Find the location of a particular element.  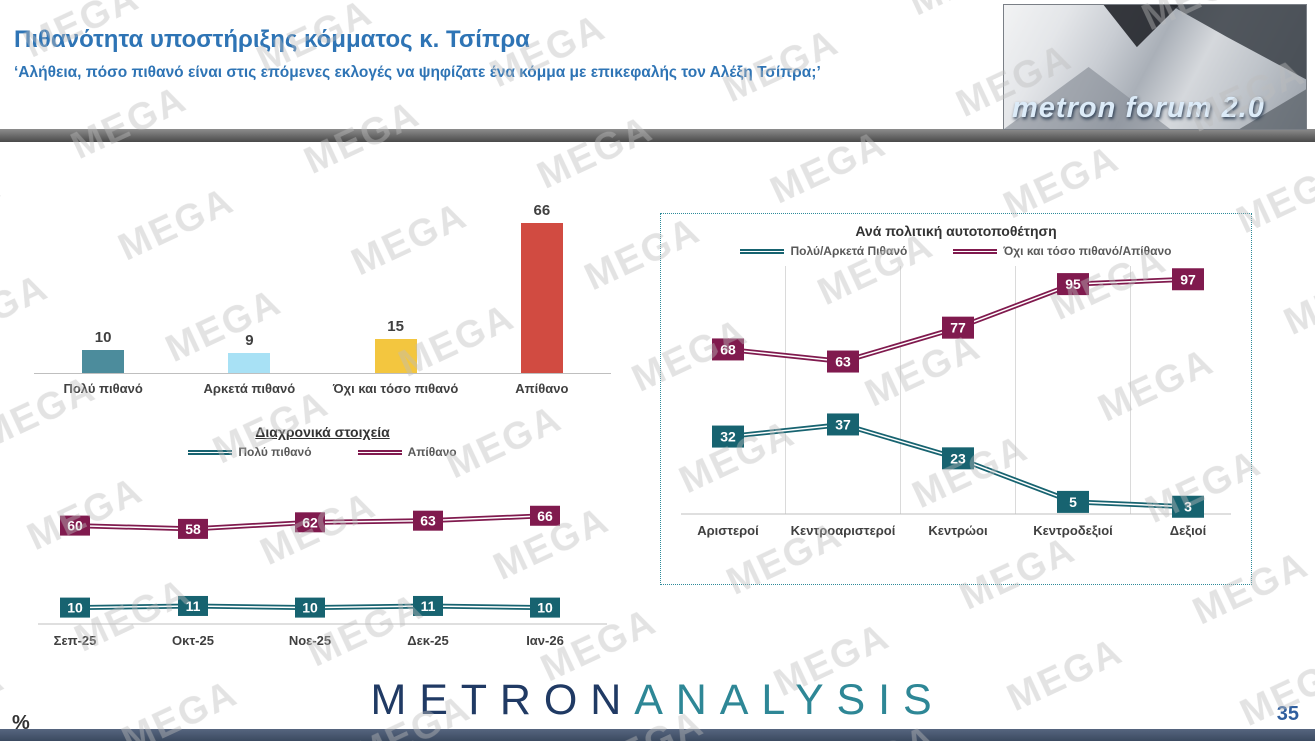

data-label: 77 is located at coordinates (958, 328).